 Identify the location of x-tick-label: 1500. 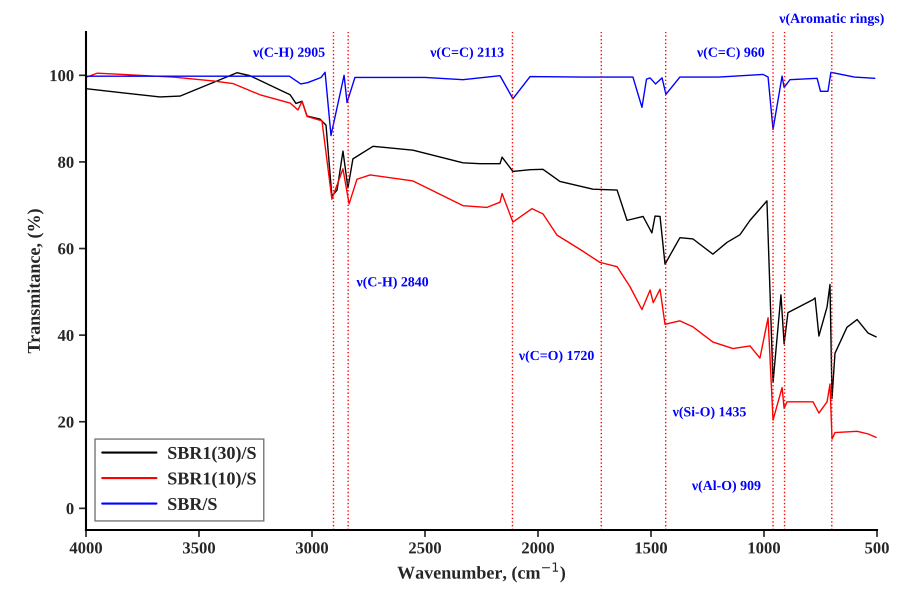
(652, 548).